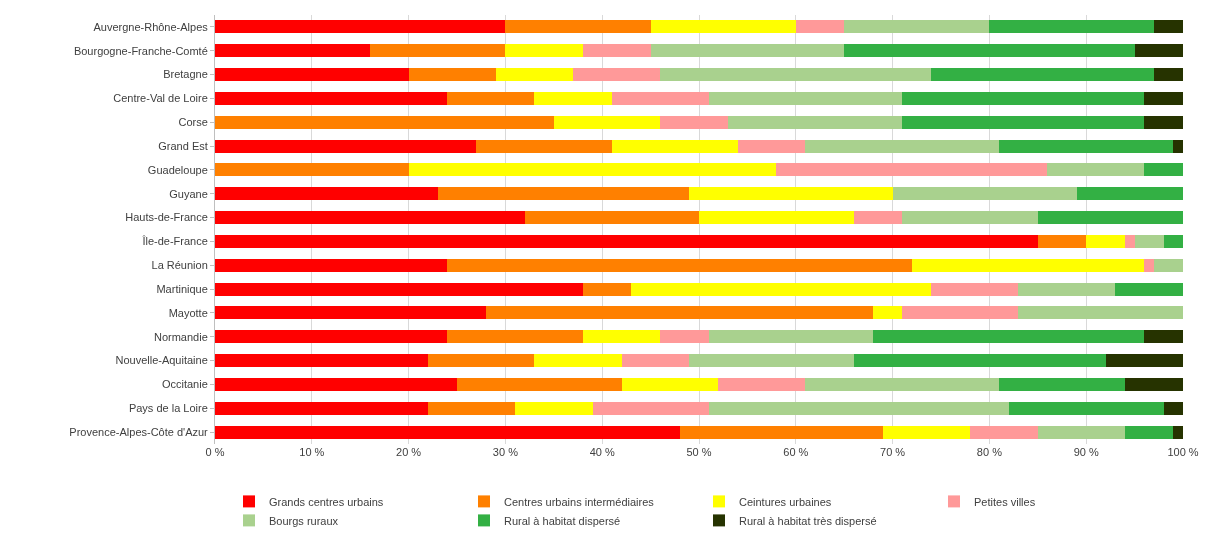 Image resolution: width=1211 pixels, height=547 pixels. What do you see at coordinates (1005, 501) in the screenshot?
I see `legend-label: Petites villes` at bounding box center [1005, 501].